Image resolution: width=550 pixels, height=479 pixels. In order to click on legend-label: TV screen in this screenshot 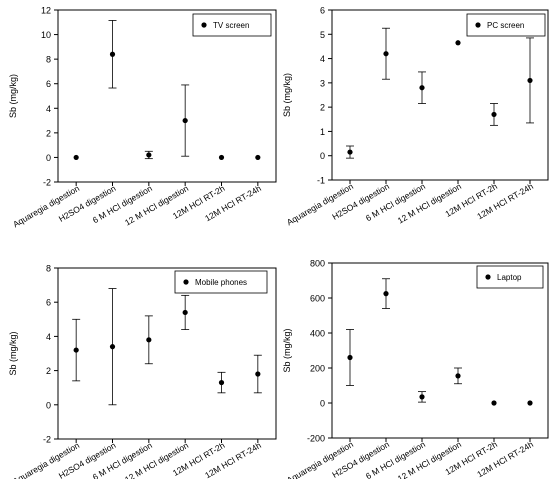, I will do `click(231, 25)`.